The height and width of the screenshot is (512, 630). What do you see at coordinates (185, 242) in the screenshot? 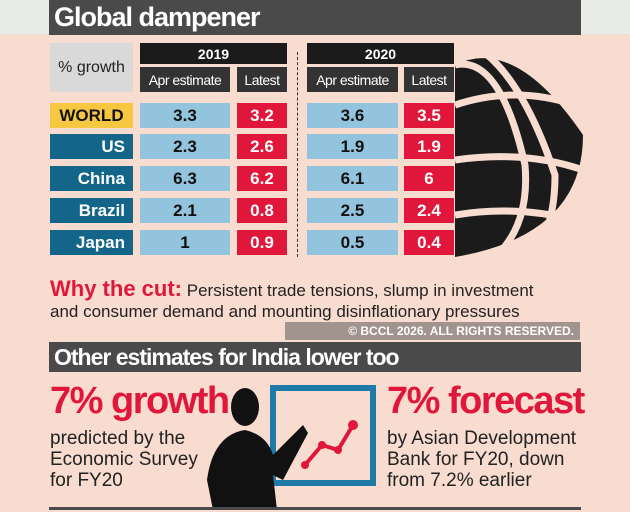
I see `value-2019-apr: 1` at bounding box center [185, 242].